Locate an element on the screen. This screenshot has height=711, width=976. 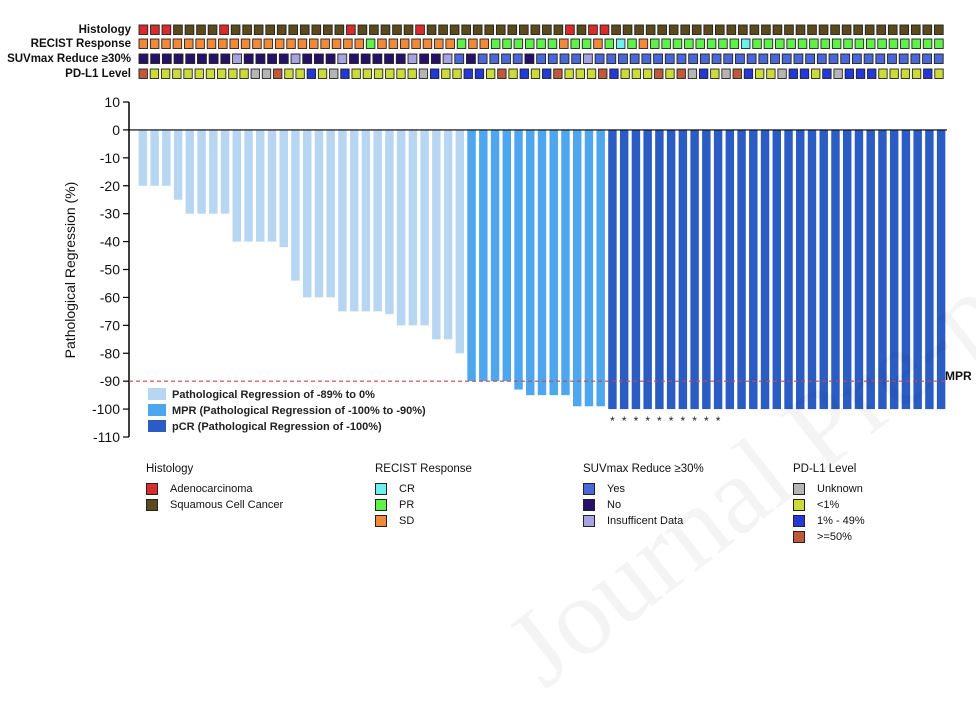
bar-legend-label: pCR (Pathological Regression of -100%) is located at coordinates (277, 427).